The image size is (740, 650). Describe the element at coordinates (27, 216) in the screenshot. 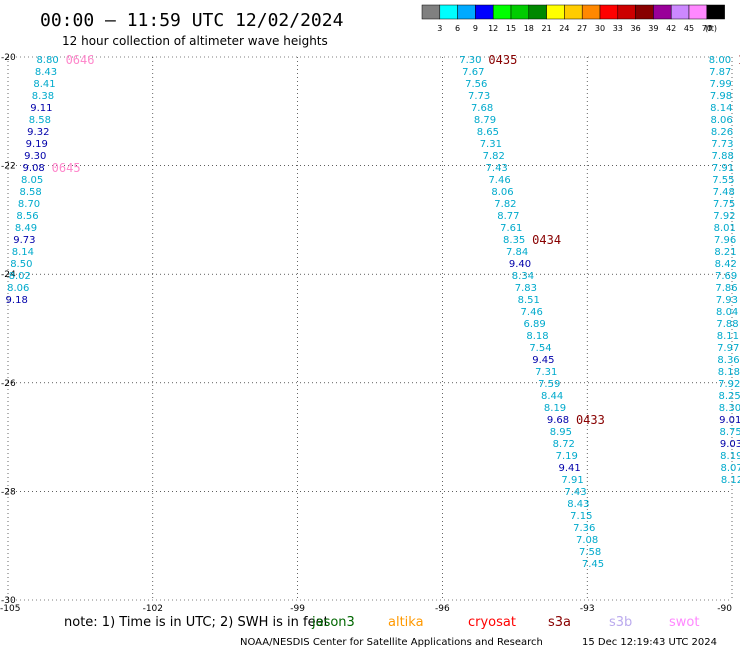

I see `wave-height-label: 8.56` at that location.